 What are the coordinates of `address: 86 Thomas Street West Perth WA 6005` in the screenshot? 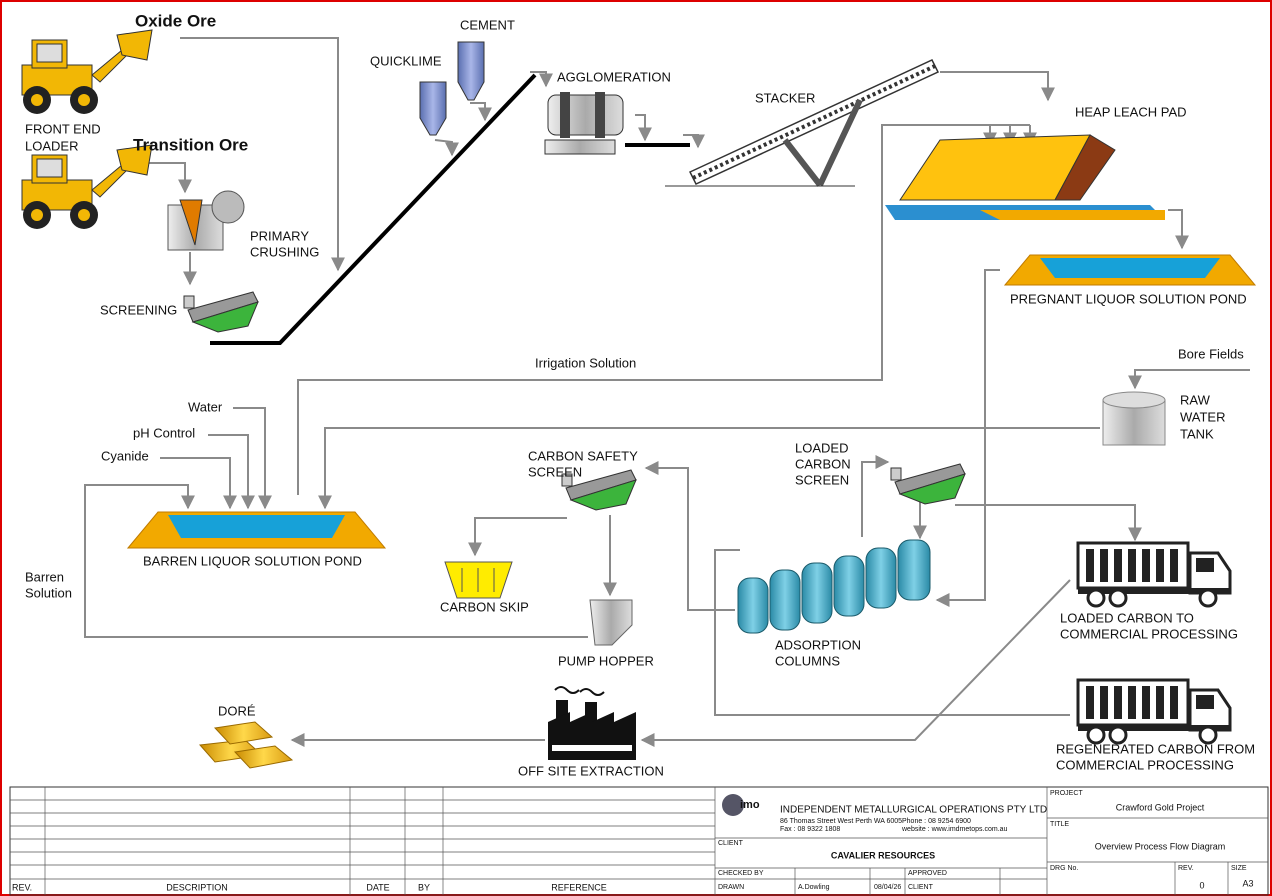 It's located at (841, 821).